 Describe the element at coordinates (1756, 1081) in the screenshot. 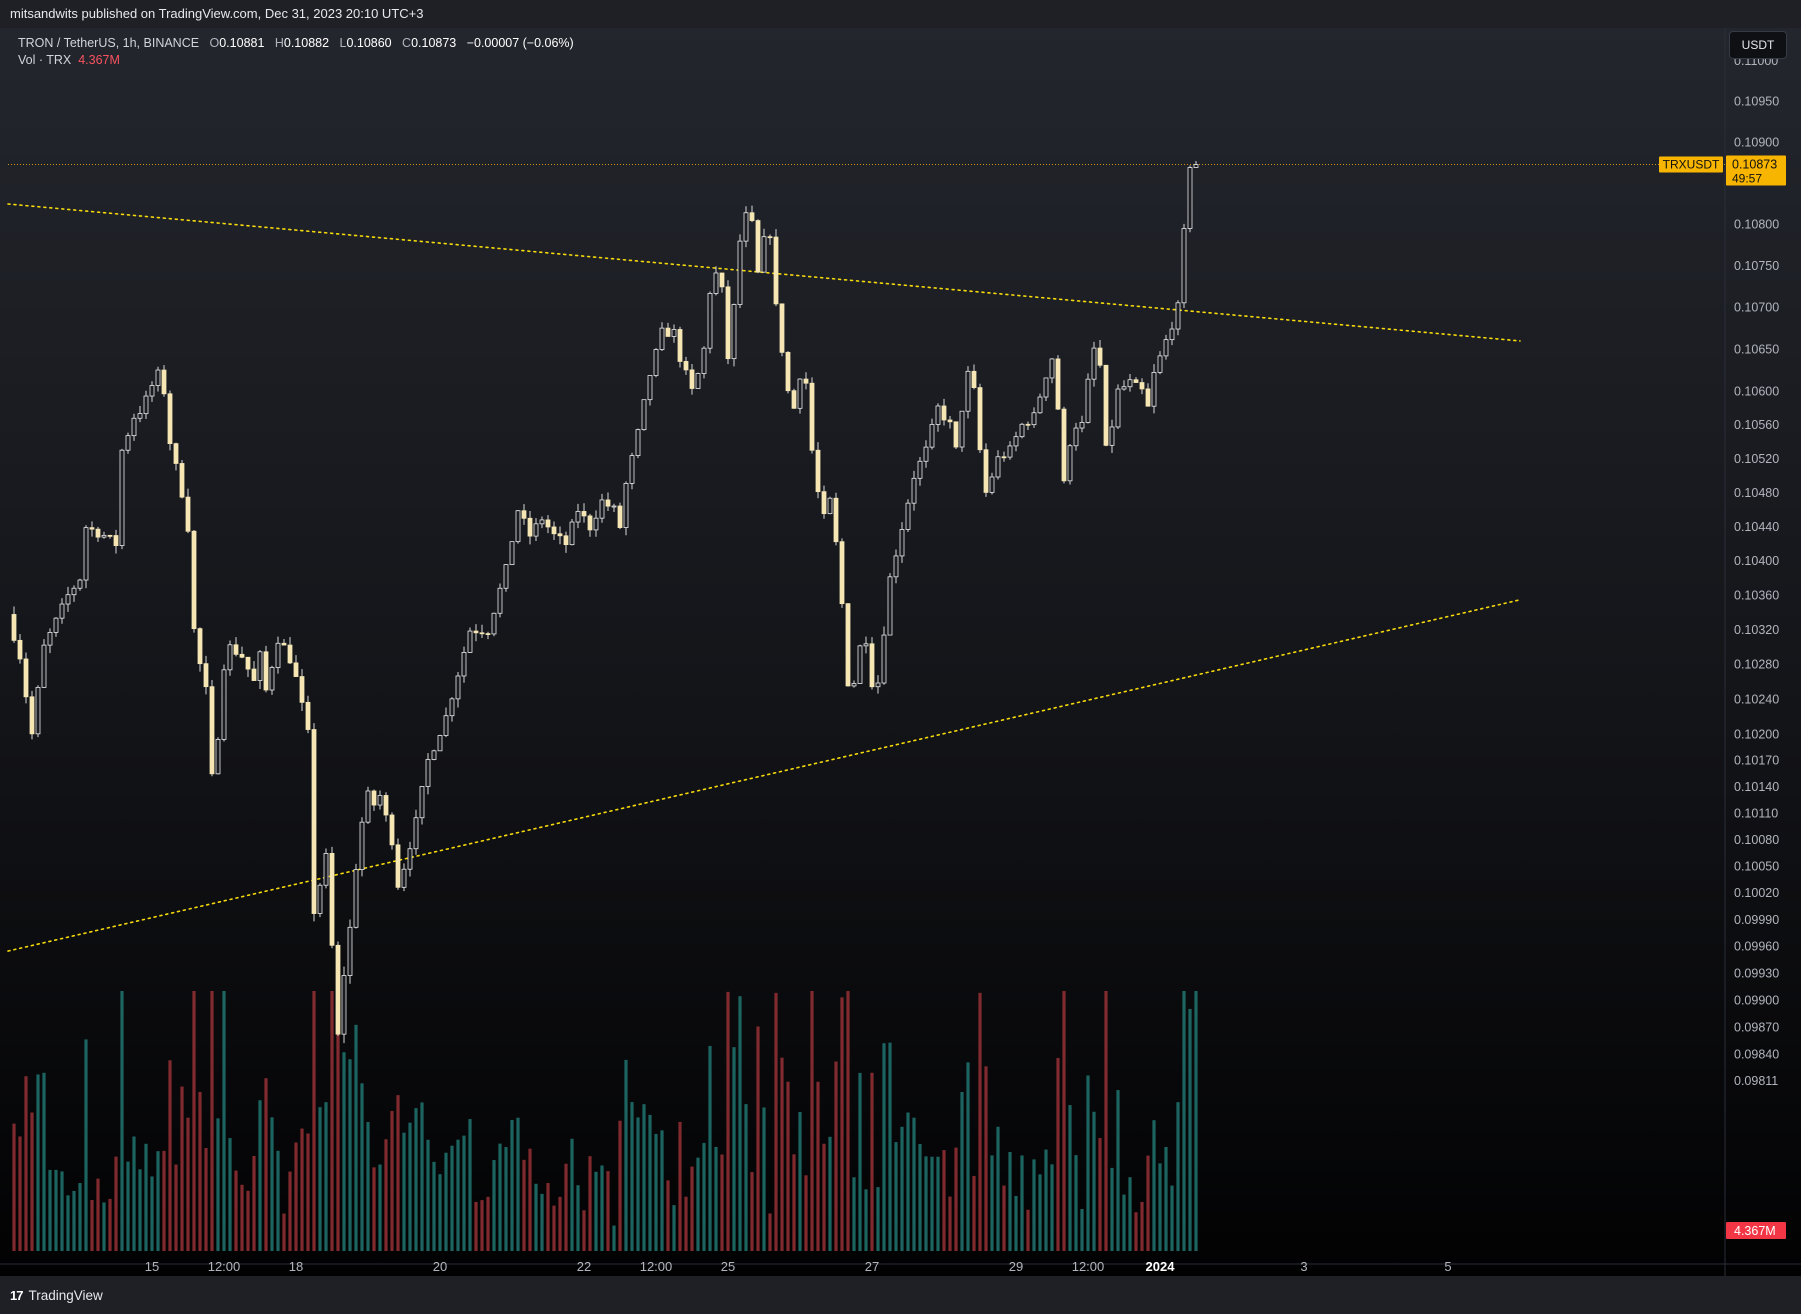

I see `price-tick-label: 0.09811` at that location.